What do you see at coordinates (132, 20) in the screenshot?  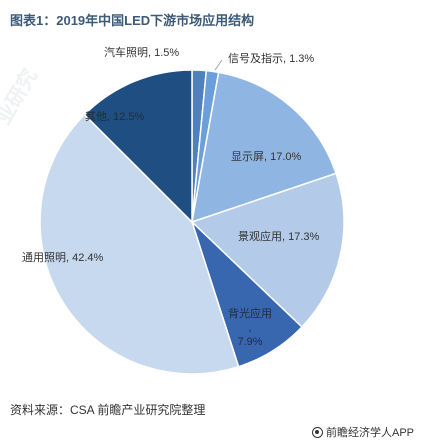 I see `chart-title: 图表1：2019年中国LED下游市场应用结构` at bounding box center [132, 20].